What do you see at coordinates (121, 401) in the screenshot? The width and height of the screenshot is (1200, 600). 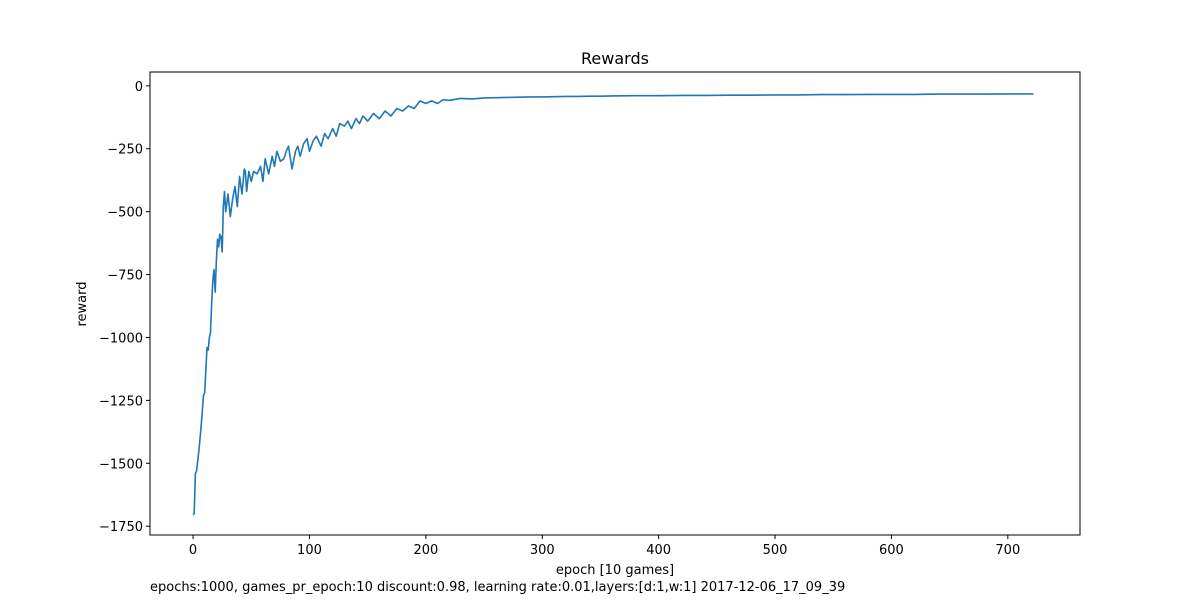 I see `y-tick-label: −1250` at bounding box center [121, 401].